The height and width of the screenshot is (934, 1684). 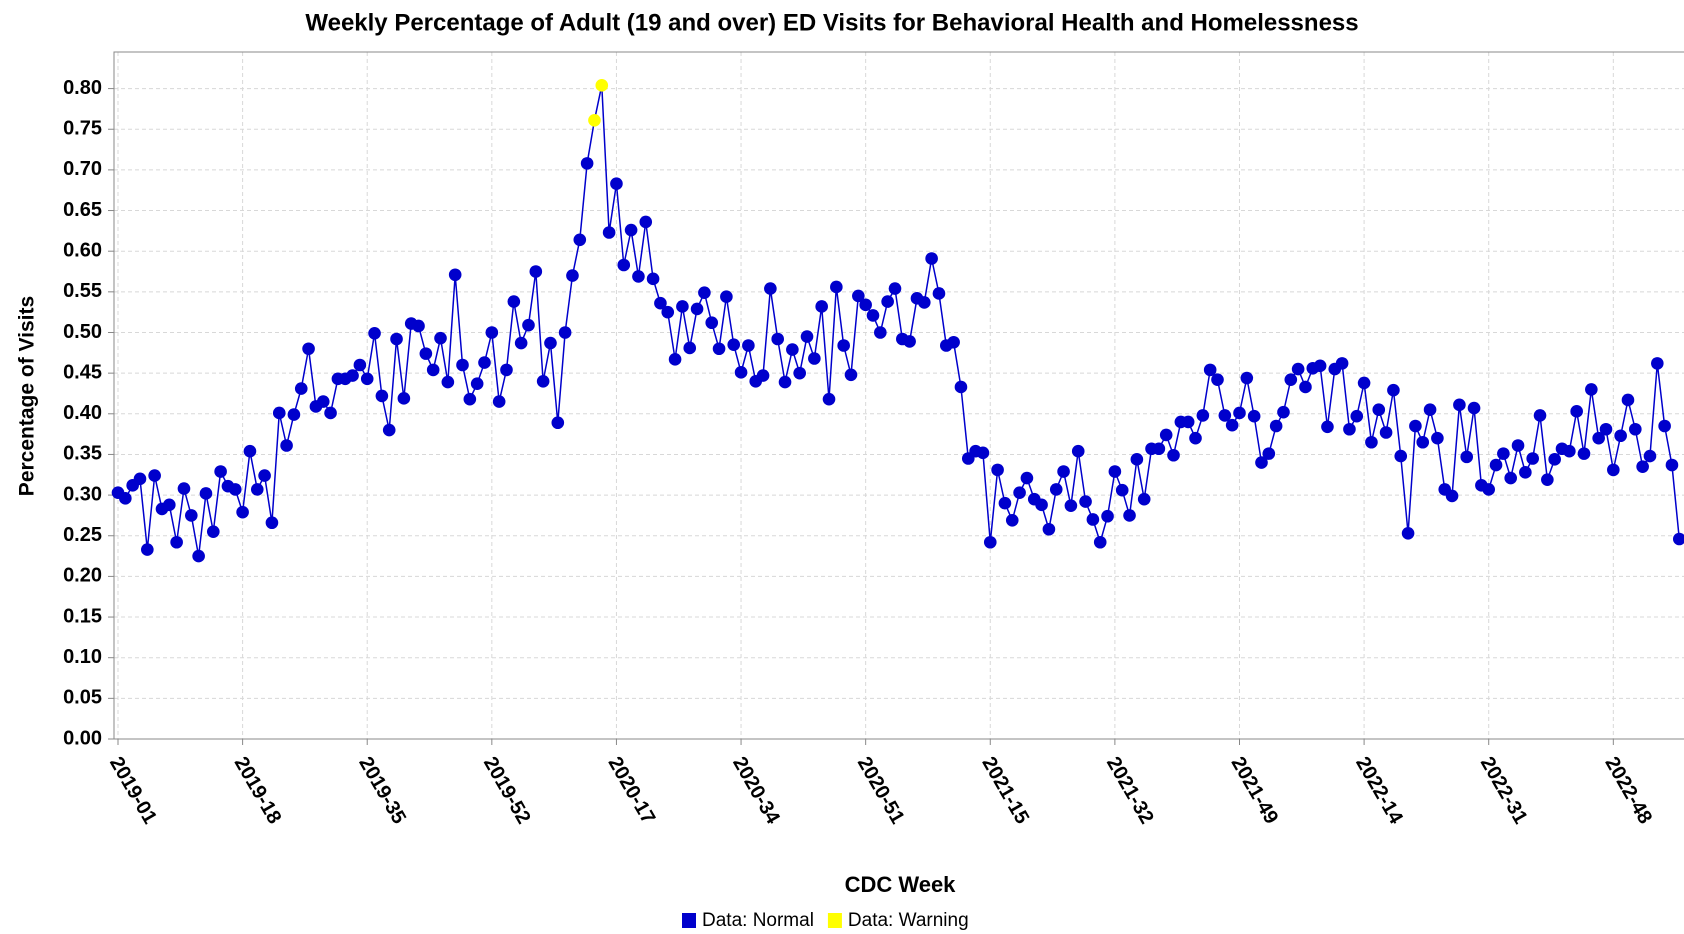 What do you see at coordinates (82, 129) in the screenshot?
I see `y-tick-label: 0.75` at bounding box center [82, 129].